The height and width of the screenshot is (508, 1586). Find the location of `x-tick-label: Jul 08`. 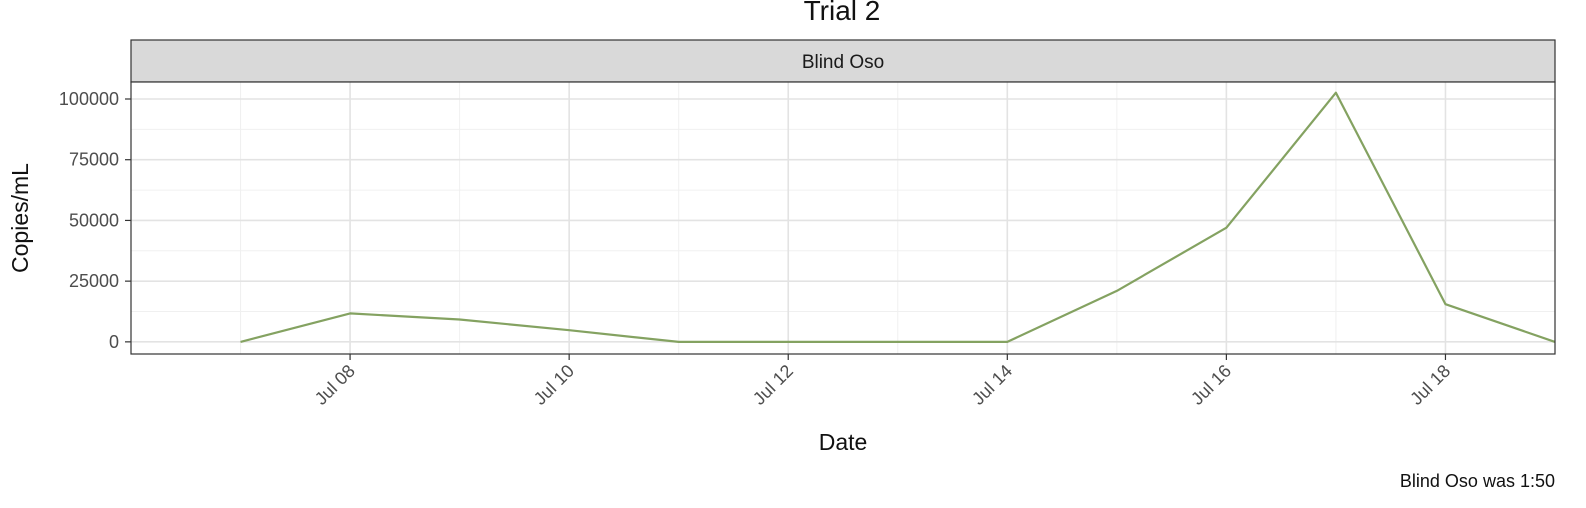

x-tick-label: Jul 08 is located at coordinates (335, 385).